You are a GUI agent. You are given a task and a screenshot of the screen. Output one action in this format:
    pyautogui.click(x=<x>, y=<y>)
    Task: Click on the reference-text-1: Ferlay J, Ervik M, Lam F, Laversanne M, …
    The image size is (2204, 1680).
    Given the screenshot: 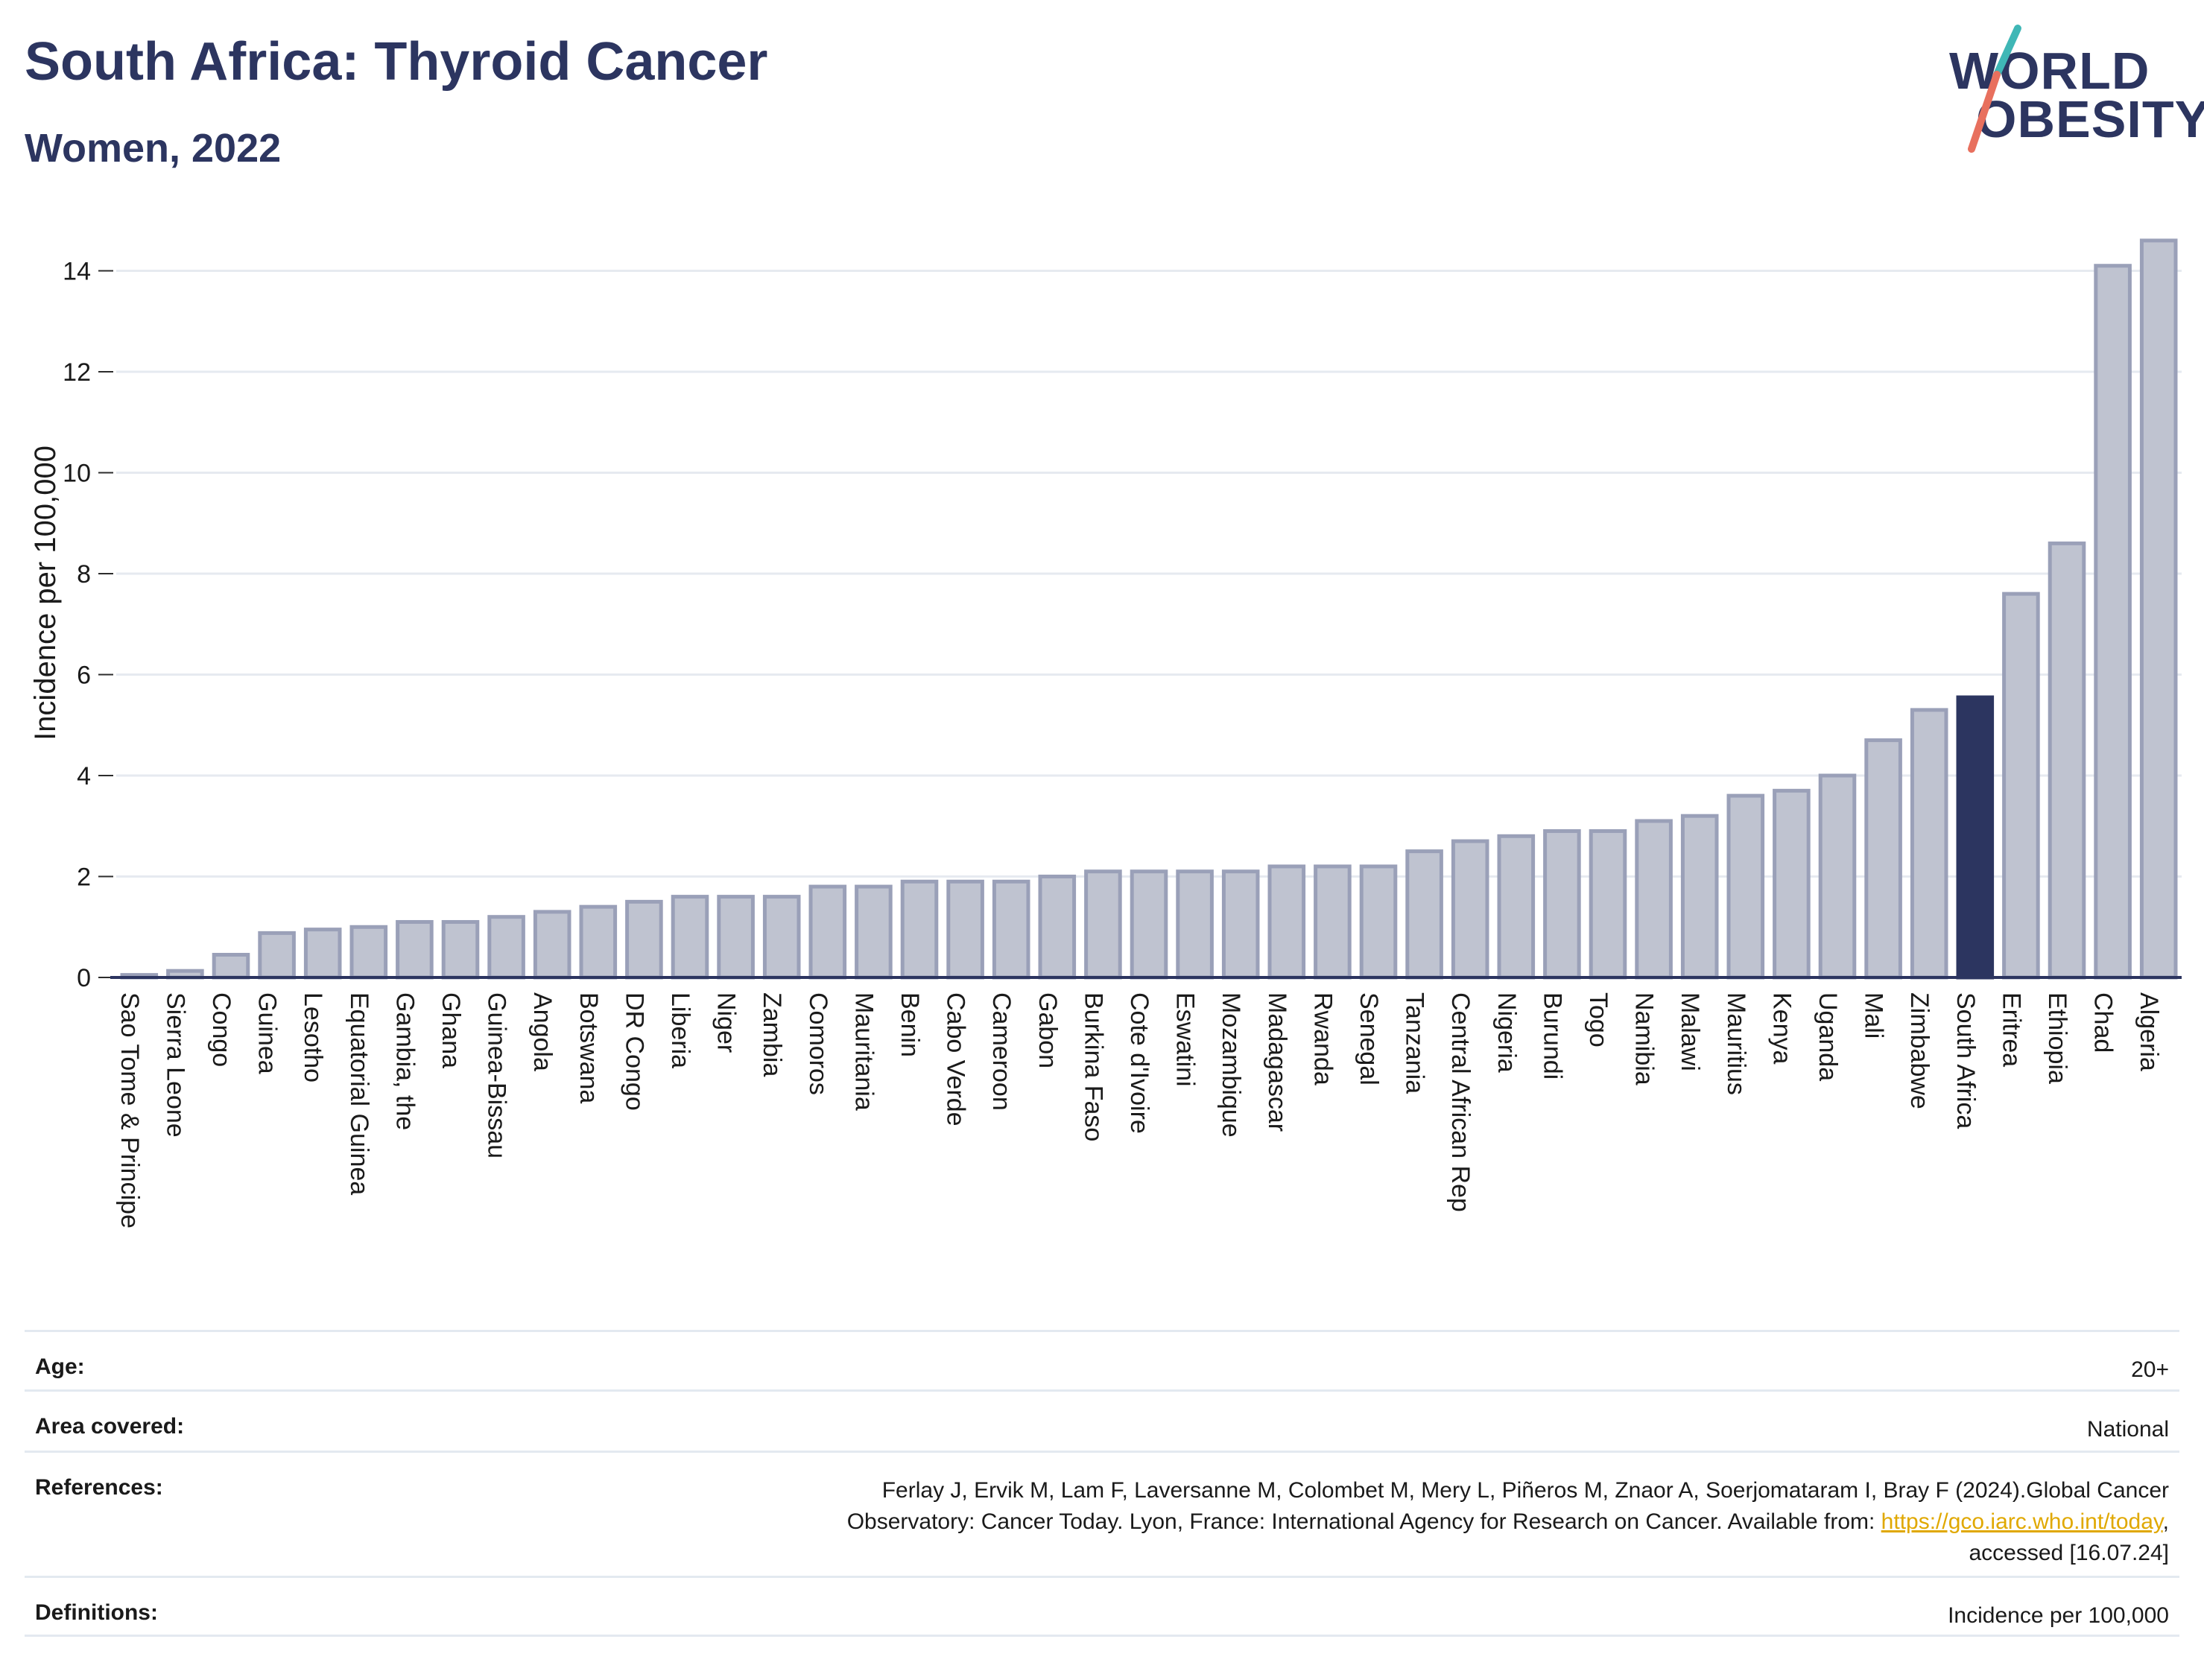 What is the action you would take?
    pyautogui.click(x=1525, y=1490)
    